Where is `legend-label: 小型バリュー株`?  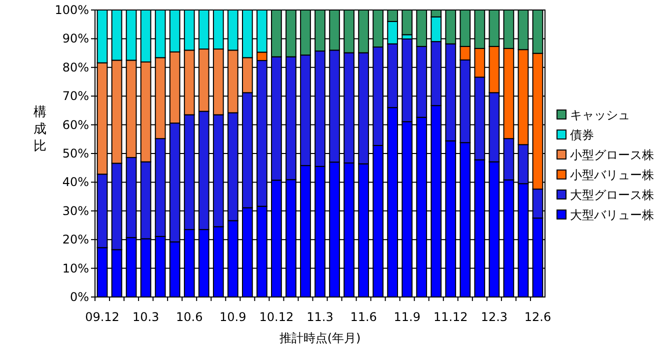 legend-label: 小型バリュー株 is located at coordinates (612, 175).